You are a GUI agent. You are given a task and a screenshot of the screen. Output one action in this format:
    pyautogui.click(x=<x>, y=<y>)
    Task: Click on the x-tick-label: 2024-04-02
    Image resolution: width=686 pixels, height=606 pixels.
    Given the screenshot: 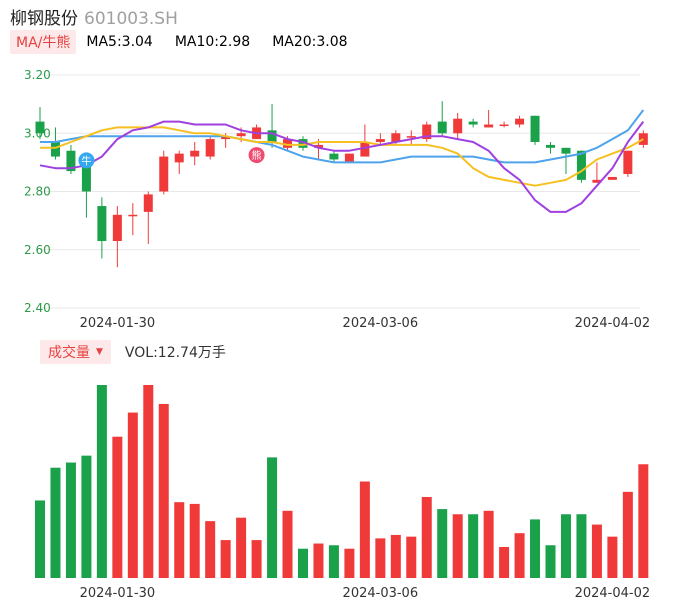 What is the action you would take?
    pyautogui.click(x=613, y=323)
    